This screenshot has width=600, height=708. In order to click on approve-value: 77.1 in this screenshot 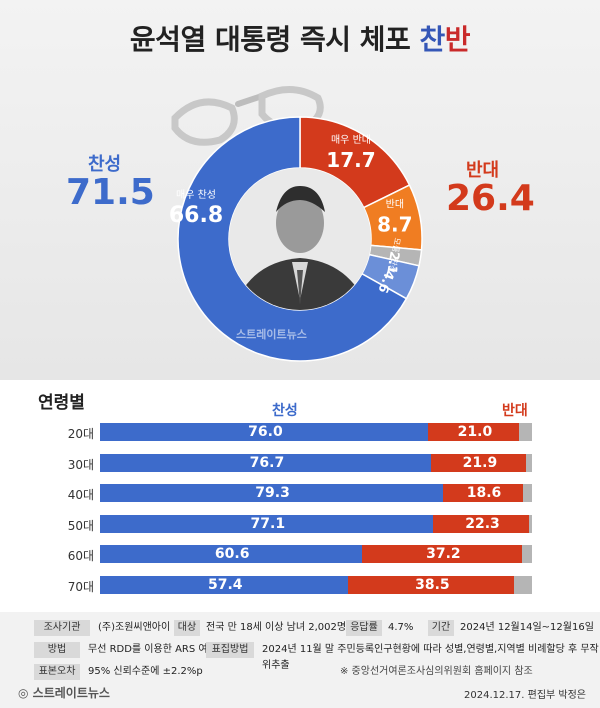, I will do `click(268, 523)`.